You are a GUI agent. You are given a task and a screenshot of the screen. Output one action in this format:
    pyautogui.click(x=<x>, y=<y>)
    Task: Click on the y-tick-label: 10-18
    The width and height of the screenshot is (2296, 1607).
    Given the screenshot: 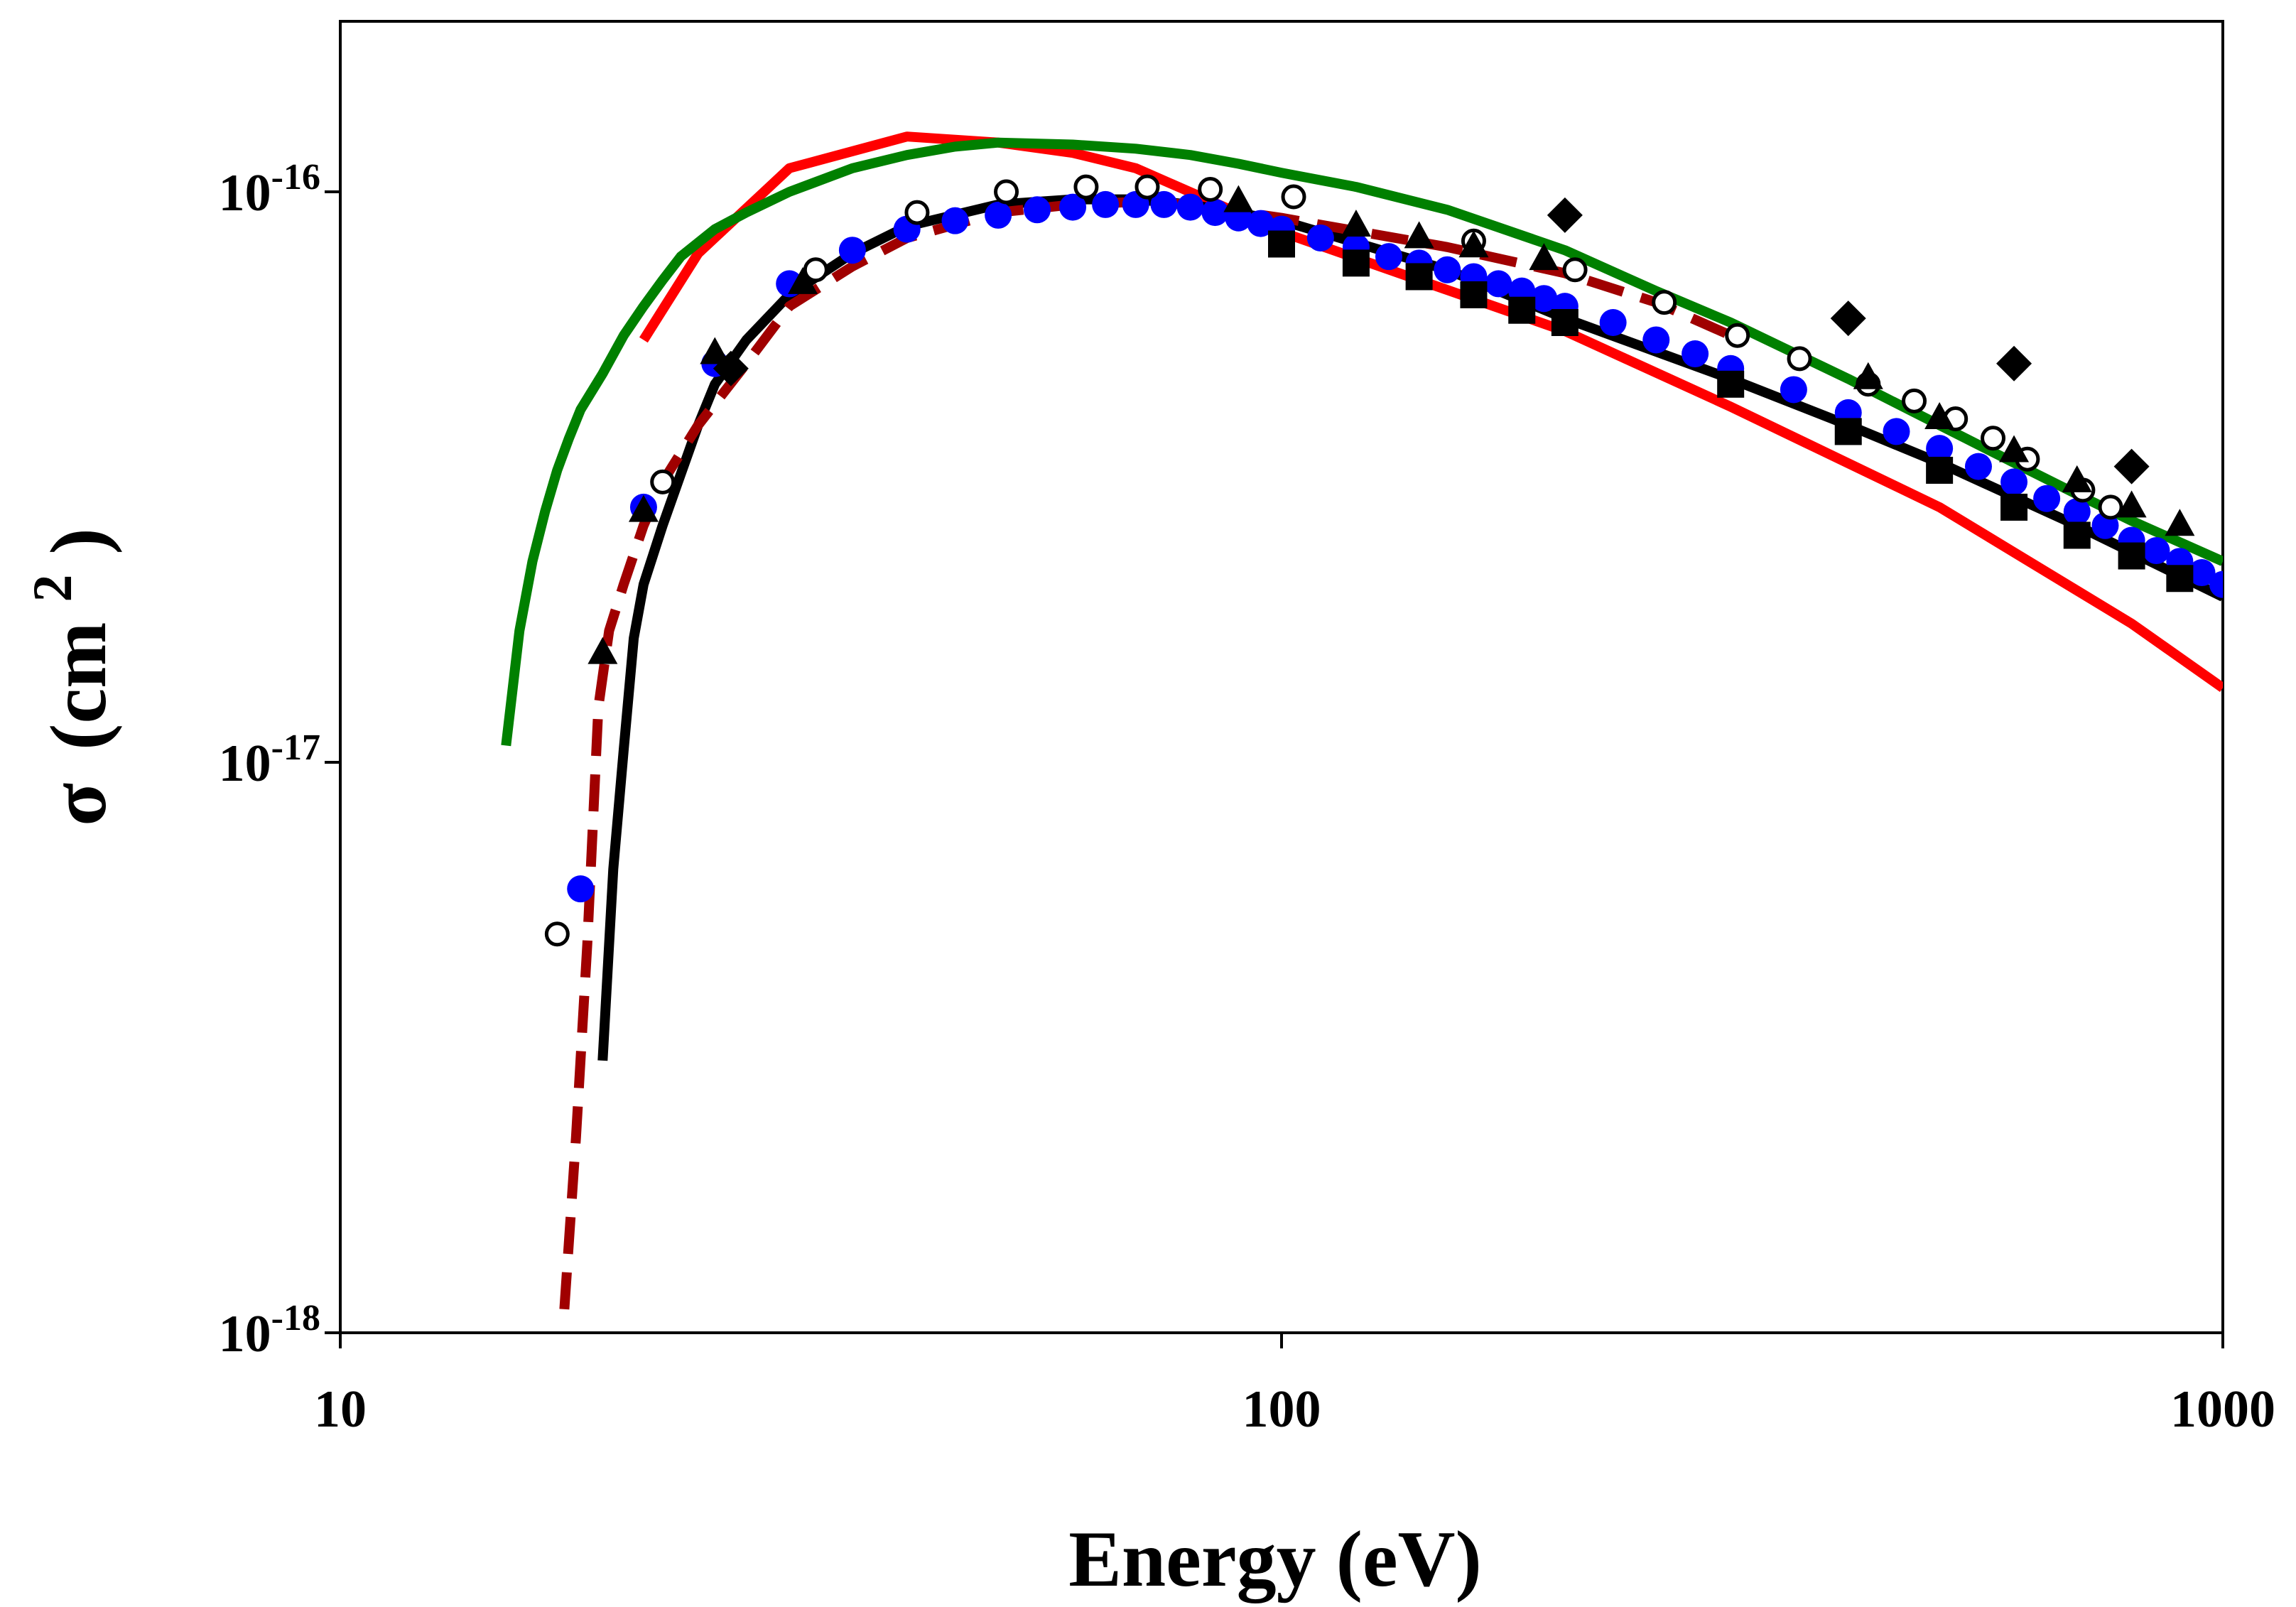 What is the action you would take?
    pyautogui.click(x=269, y=1330)
    